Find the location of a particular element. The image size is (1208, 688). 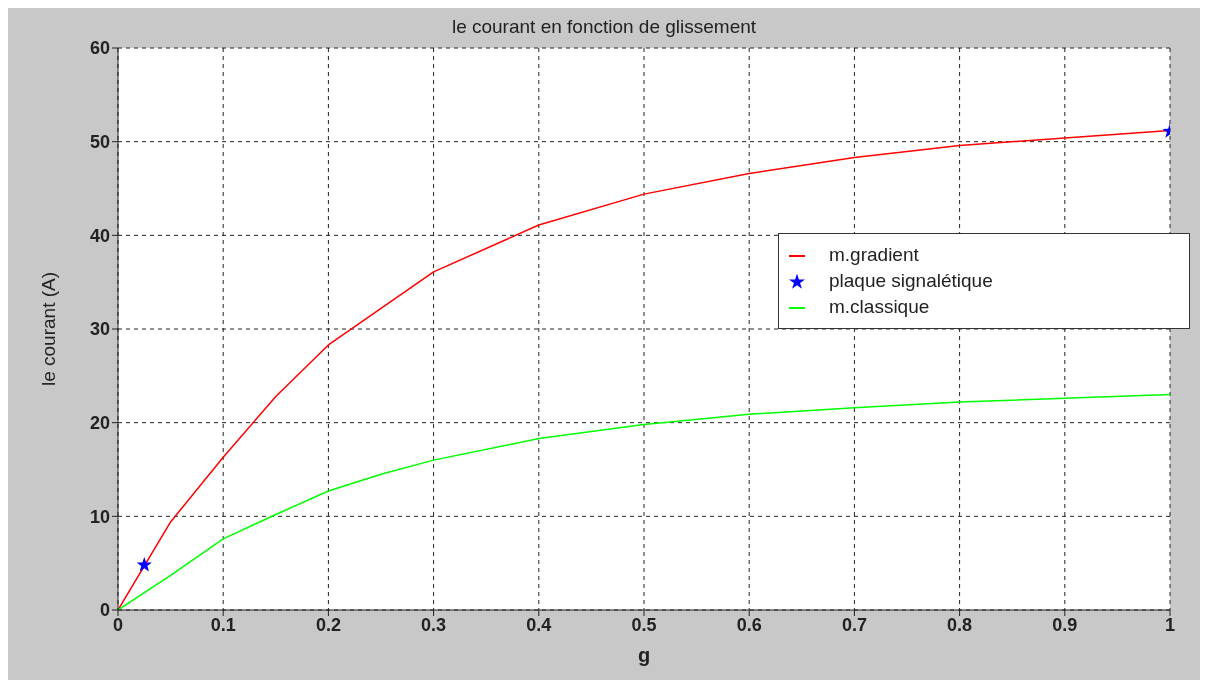

x-tick-label: 1 is located at coordinates (1170, 624).